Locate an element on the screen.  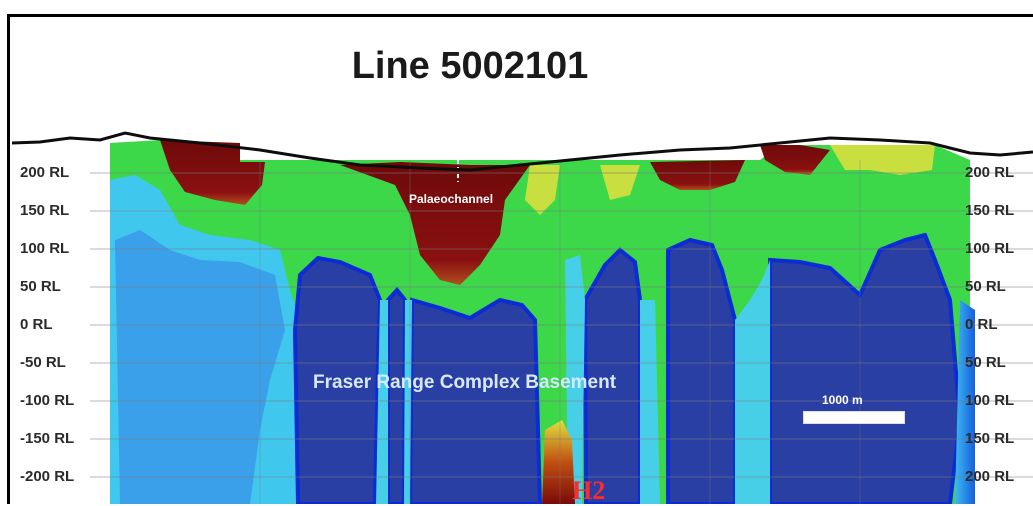
rl-label-left: 200 RL is located at coordinates (45, 172).